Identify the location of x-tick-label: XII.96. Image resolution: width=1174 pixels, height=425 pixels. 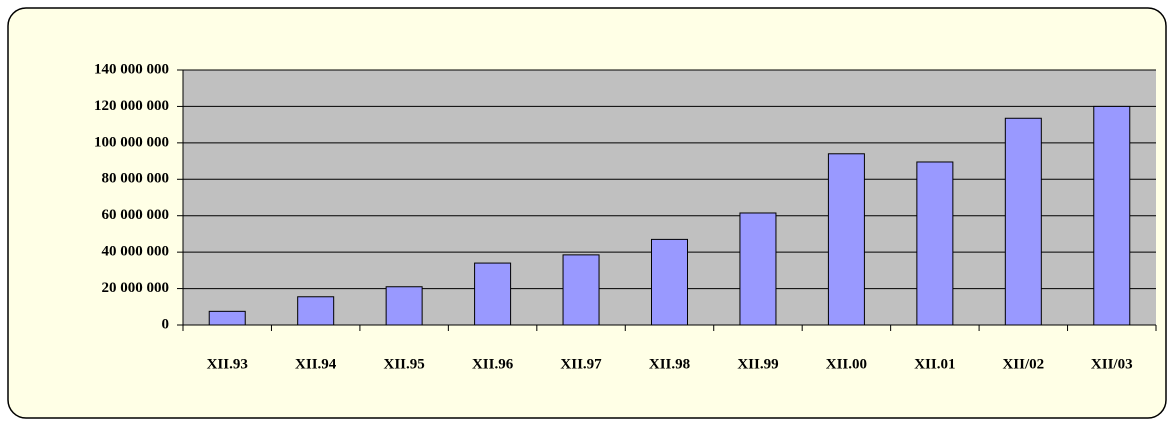
(493, 364).